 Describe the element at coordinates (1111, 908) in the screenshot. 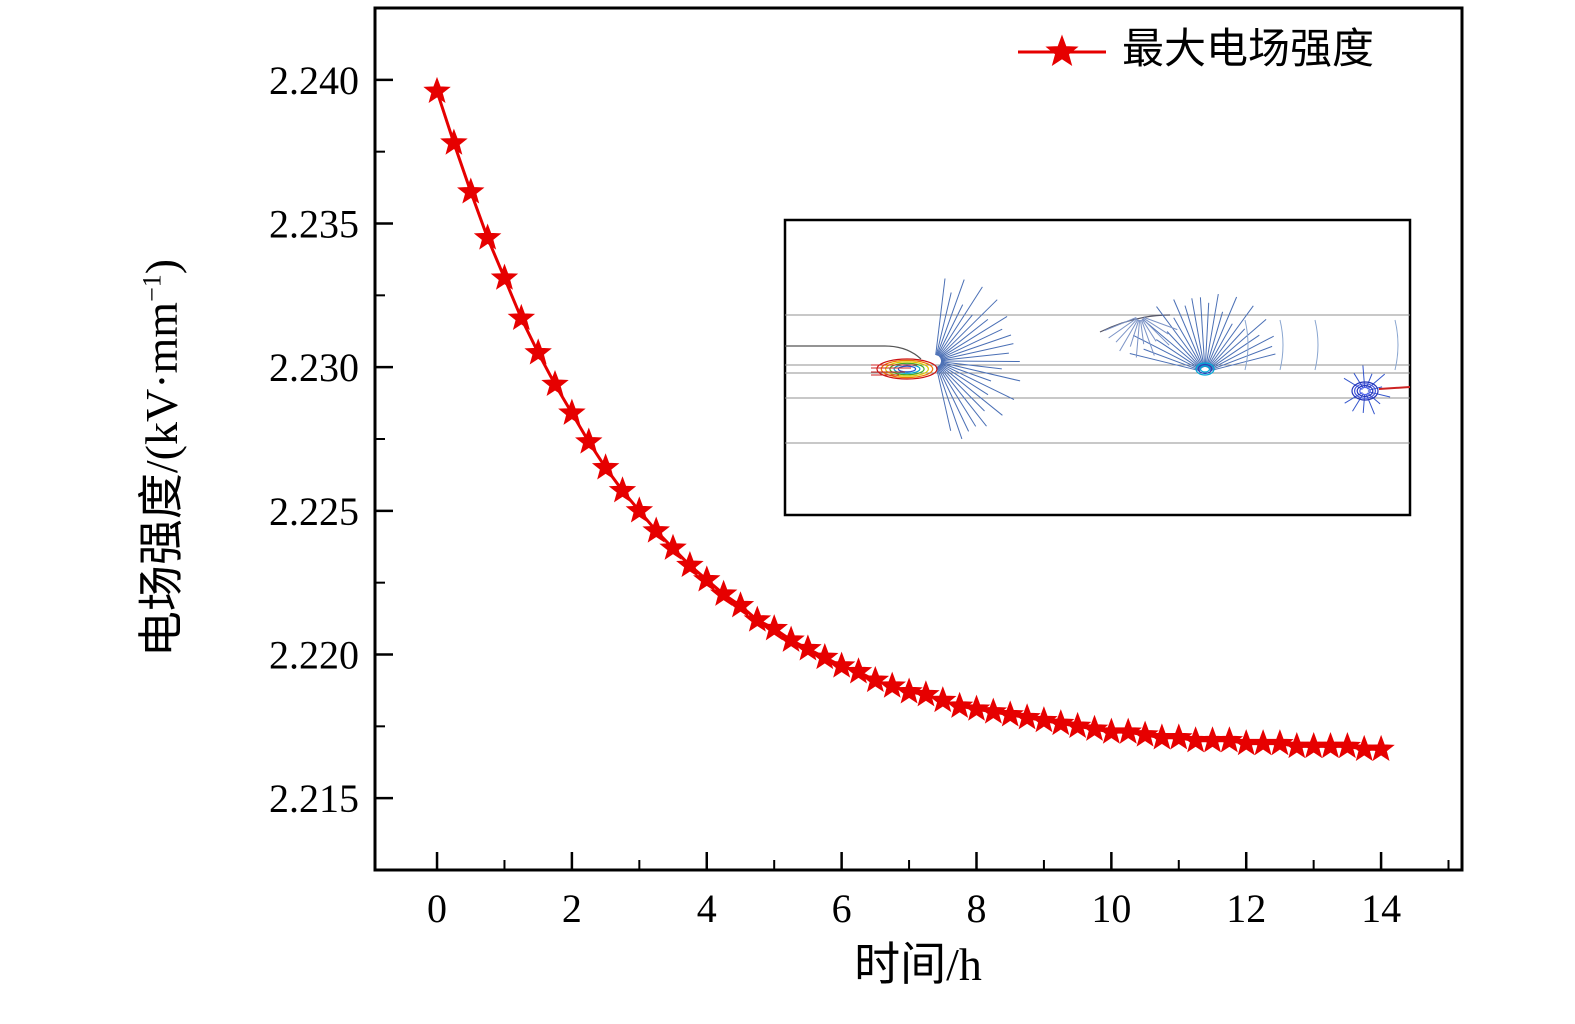

I see `x-tick-label: 10` at that location.